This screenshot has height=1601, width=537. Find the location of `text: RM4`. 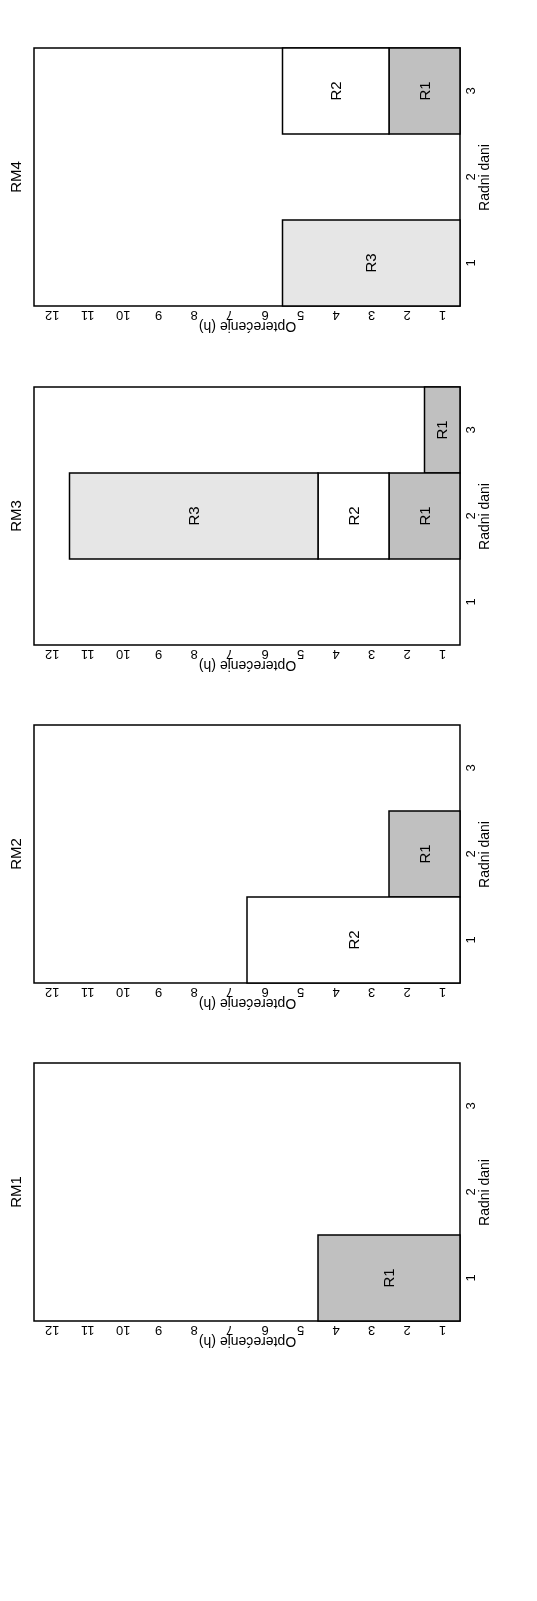

text: RM4 is located at coordinates (15, 177).